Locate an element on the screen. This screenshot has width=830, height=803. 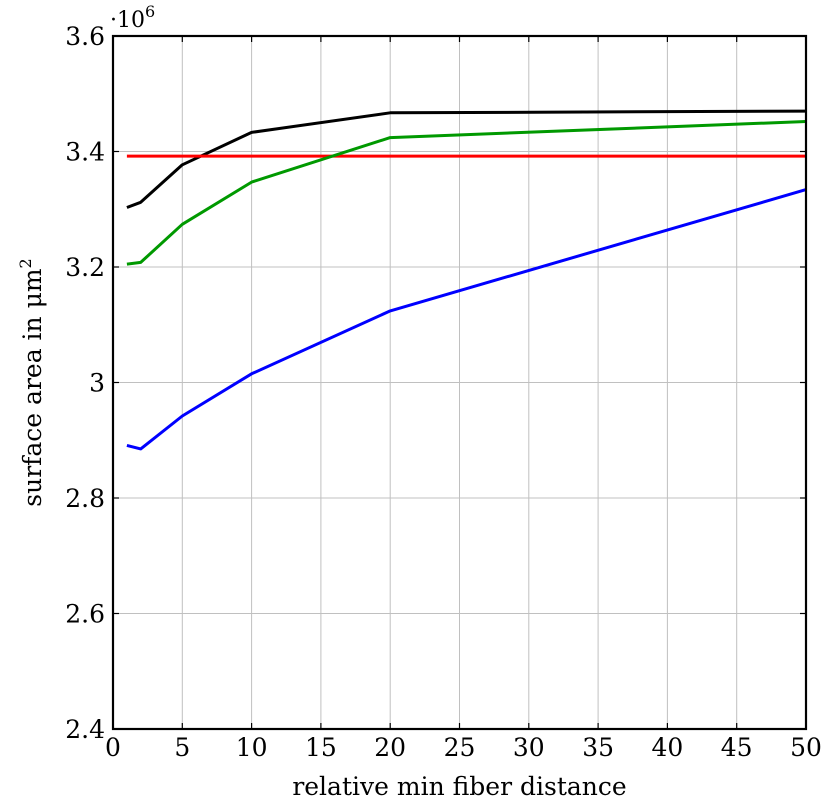
y-tick-label: 2.8 is located at coordinates (85, 498).